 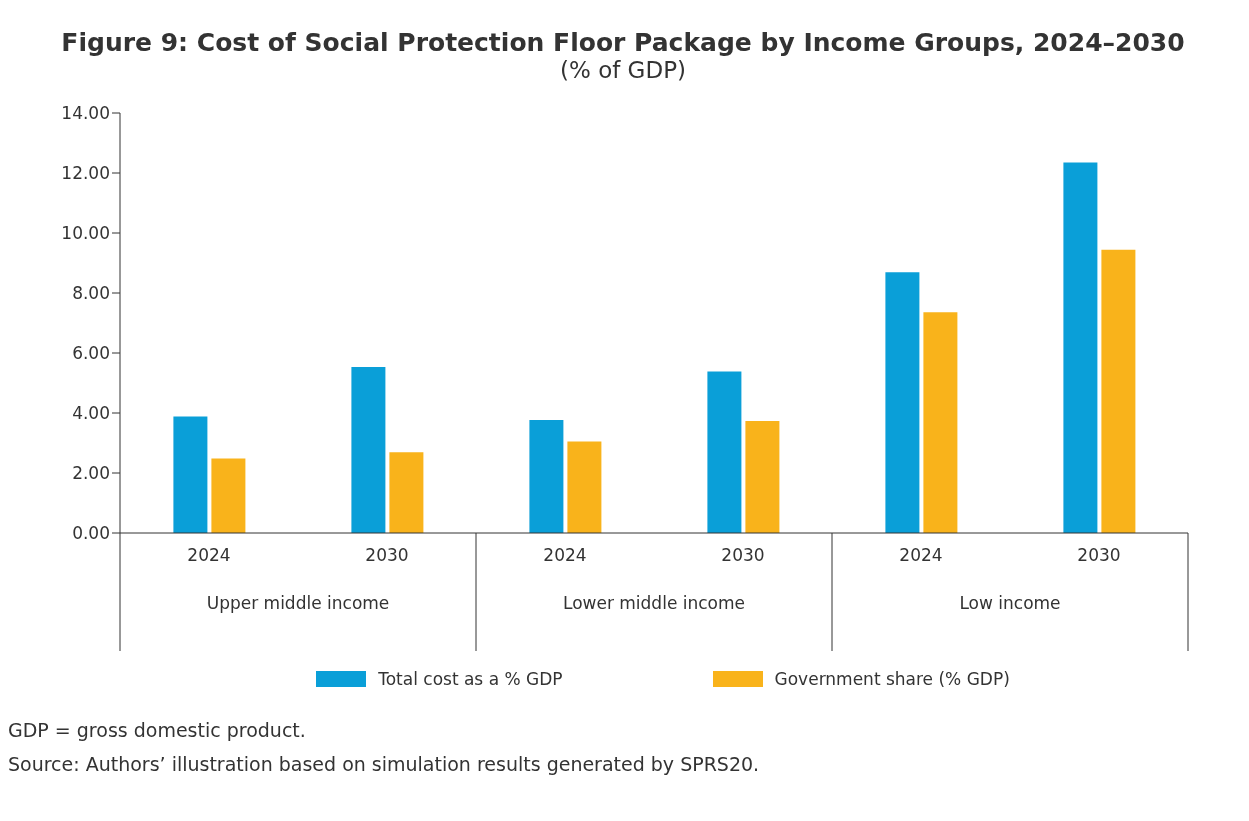 I want to click on y-tick-label: 8.00, so click(x=91, y=293).